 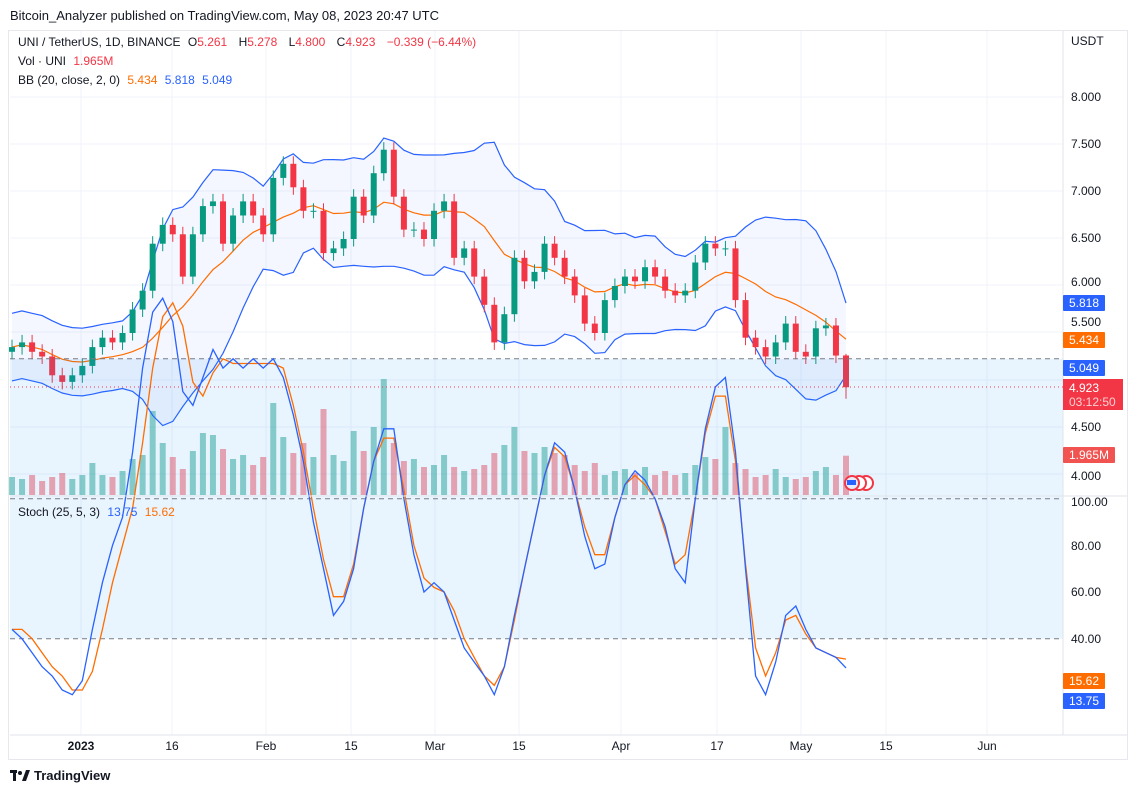 What do you see at coordinates (72, 775) in the screenshot?
I see `logo-text: TradingView` at bounding box center [72, 775].